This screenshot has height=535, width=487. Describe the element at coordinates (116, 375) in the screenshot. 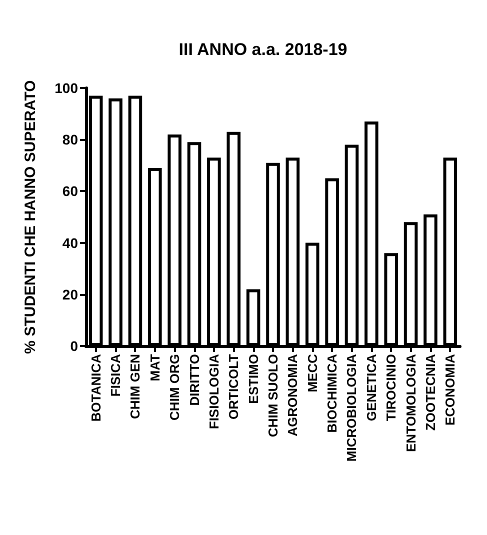

I see `x-tick-label: FISICA` at that location.